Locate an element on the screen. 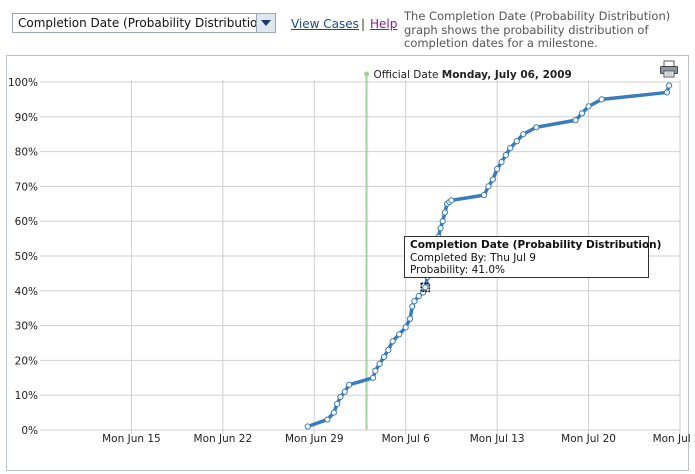 This screenshot has height=474, width=695. hovered-point is located at coordinates (425, 287).